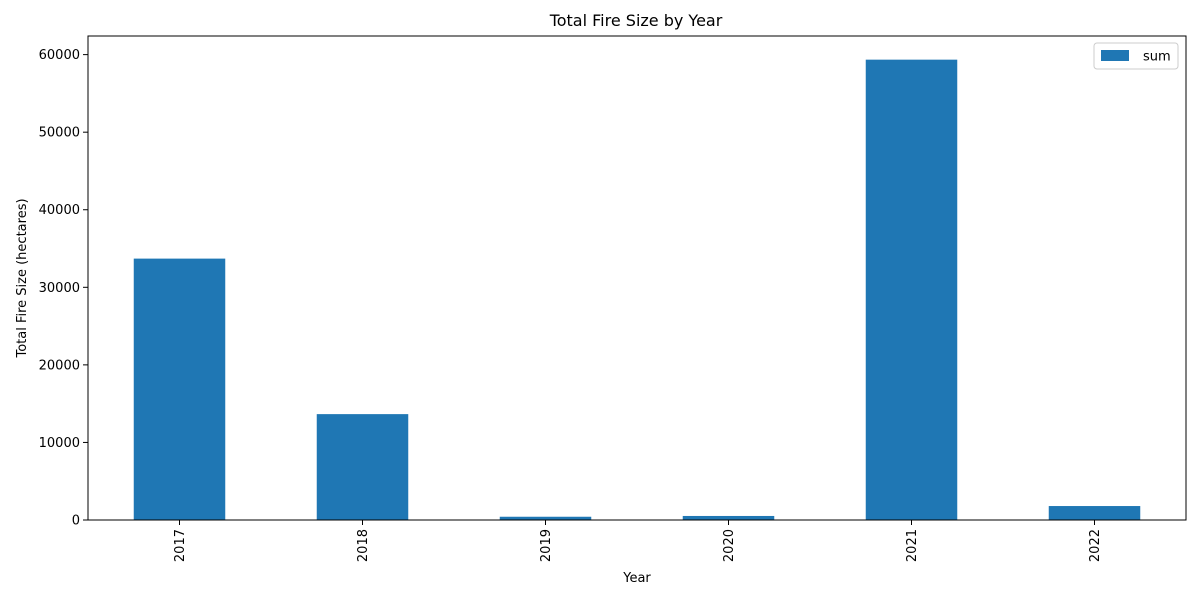 The image size is (1200, 600). Describe the element at coordinates (1157, 57) in the screenshot. I see `legend-label-sum: sum` at that location.